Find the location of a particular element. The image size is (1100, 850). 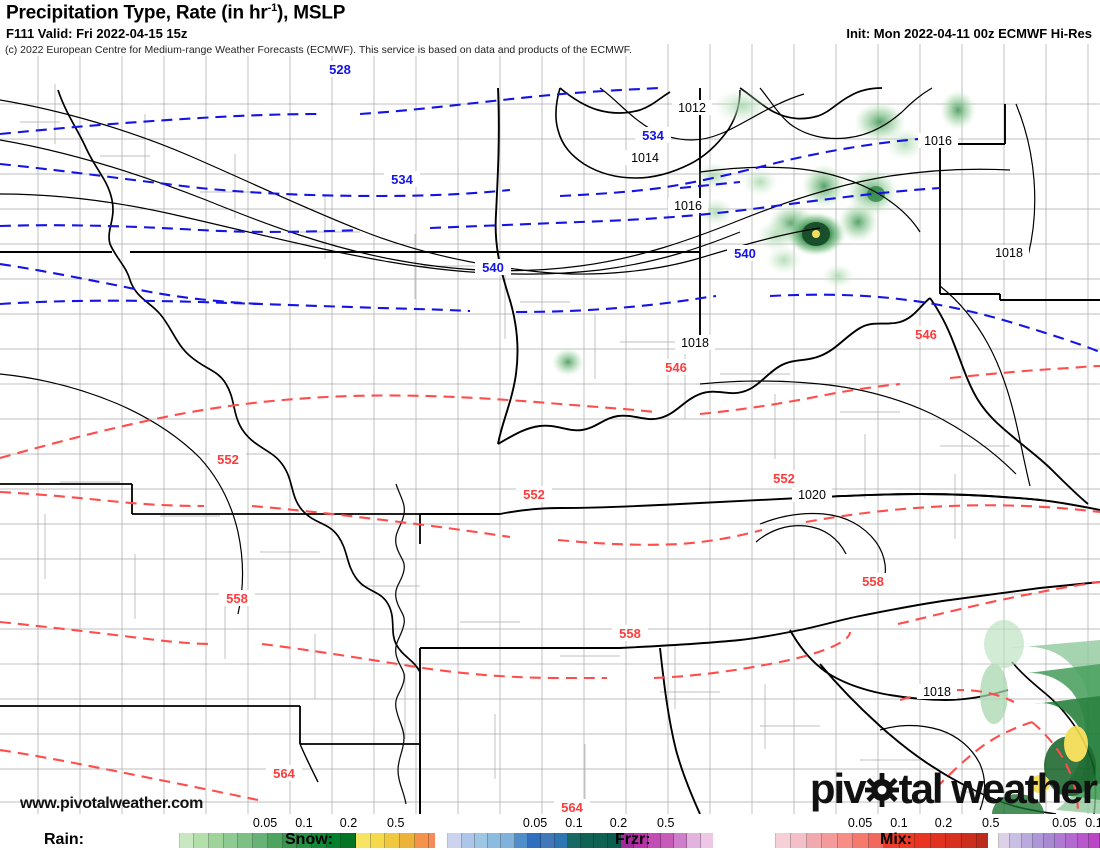

page-title: Precipitation Type, Rate (in hr-1), MSLP is located at coordinates (175, 13).